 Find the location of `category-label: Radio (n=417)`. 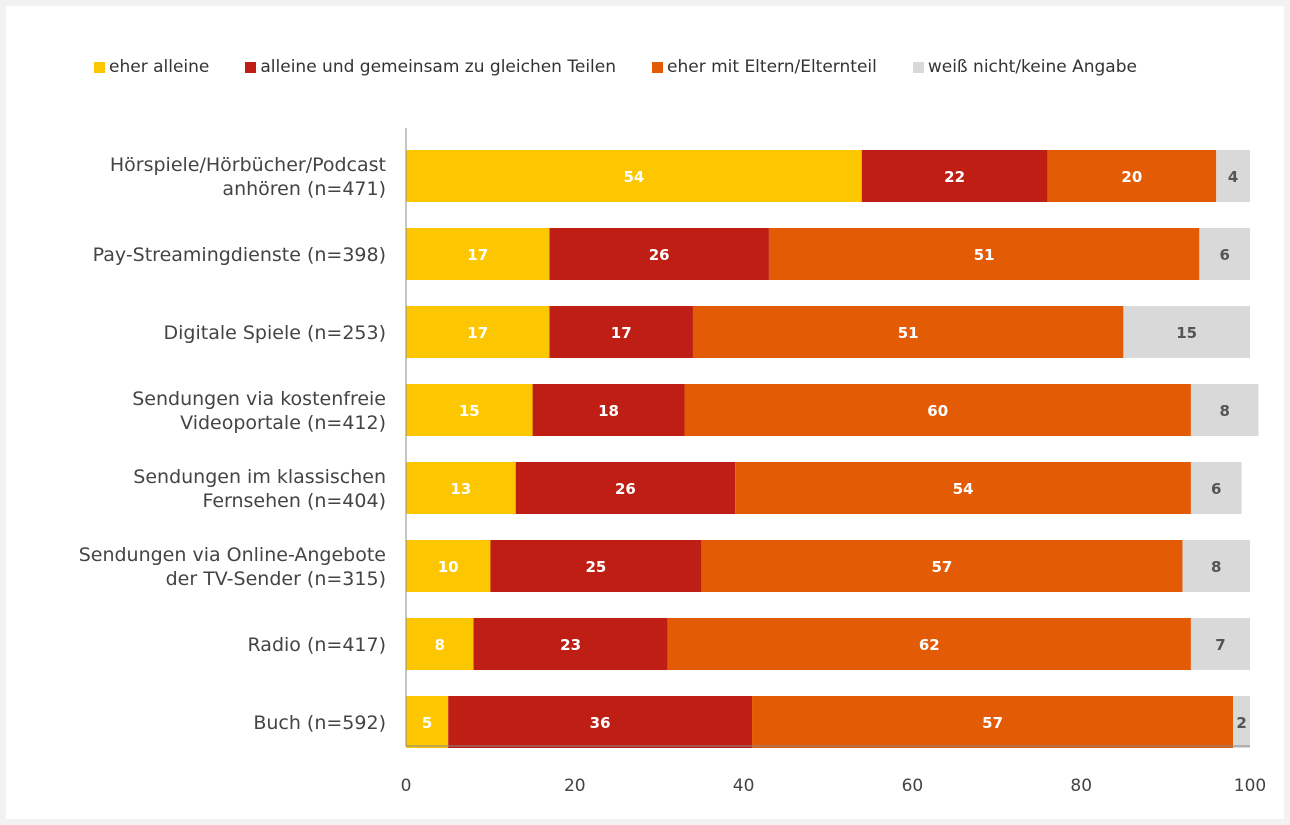

category-label: Radio (n=417) is located at coordinates (317, 645).